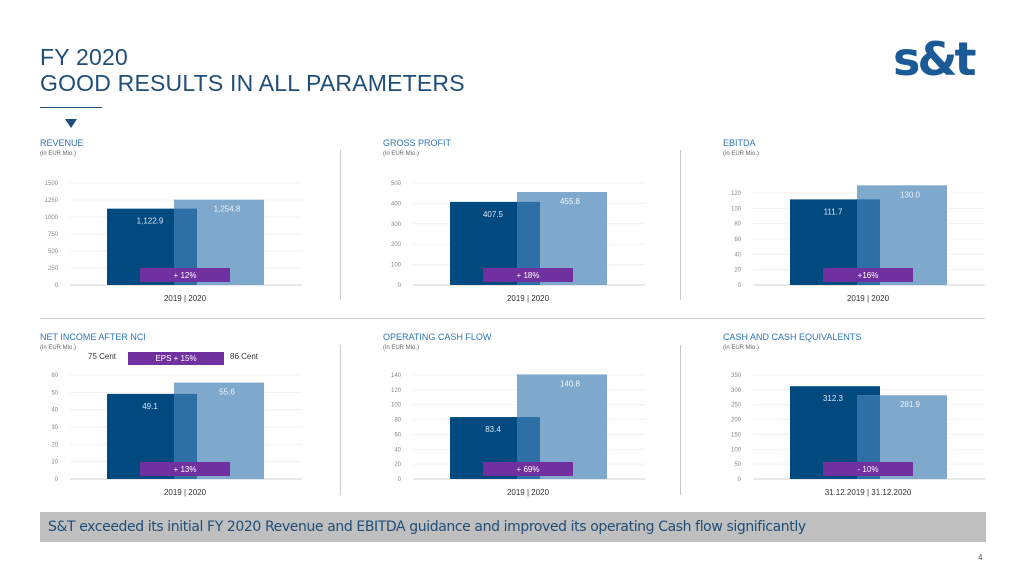 The height and width of the screenshot is (576, 1024). What do you see at coordinates (54, 393) in the screenshot?
I see `y-tick-label: 50` at bounding box center [54, 393].